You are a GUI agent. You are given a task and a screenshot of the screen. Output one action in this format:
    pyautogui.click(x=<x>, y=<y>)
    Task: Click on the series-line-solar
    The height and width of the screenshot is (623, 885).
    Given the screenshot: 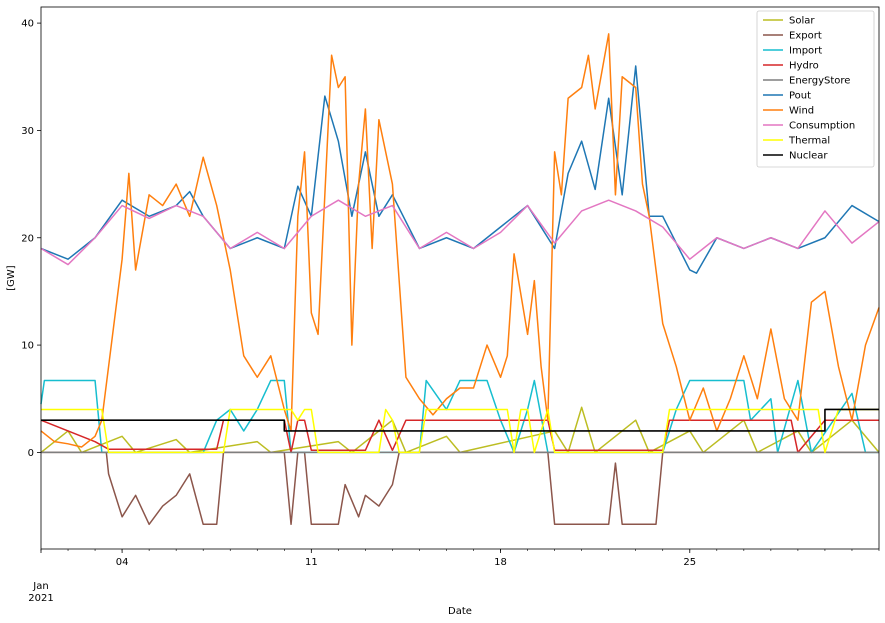 What is the action you would take?
    pyautogui.click(x=460, y=430)
    